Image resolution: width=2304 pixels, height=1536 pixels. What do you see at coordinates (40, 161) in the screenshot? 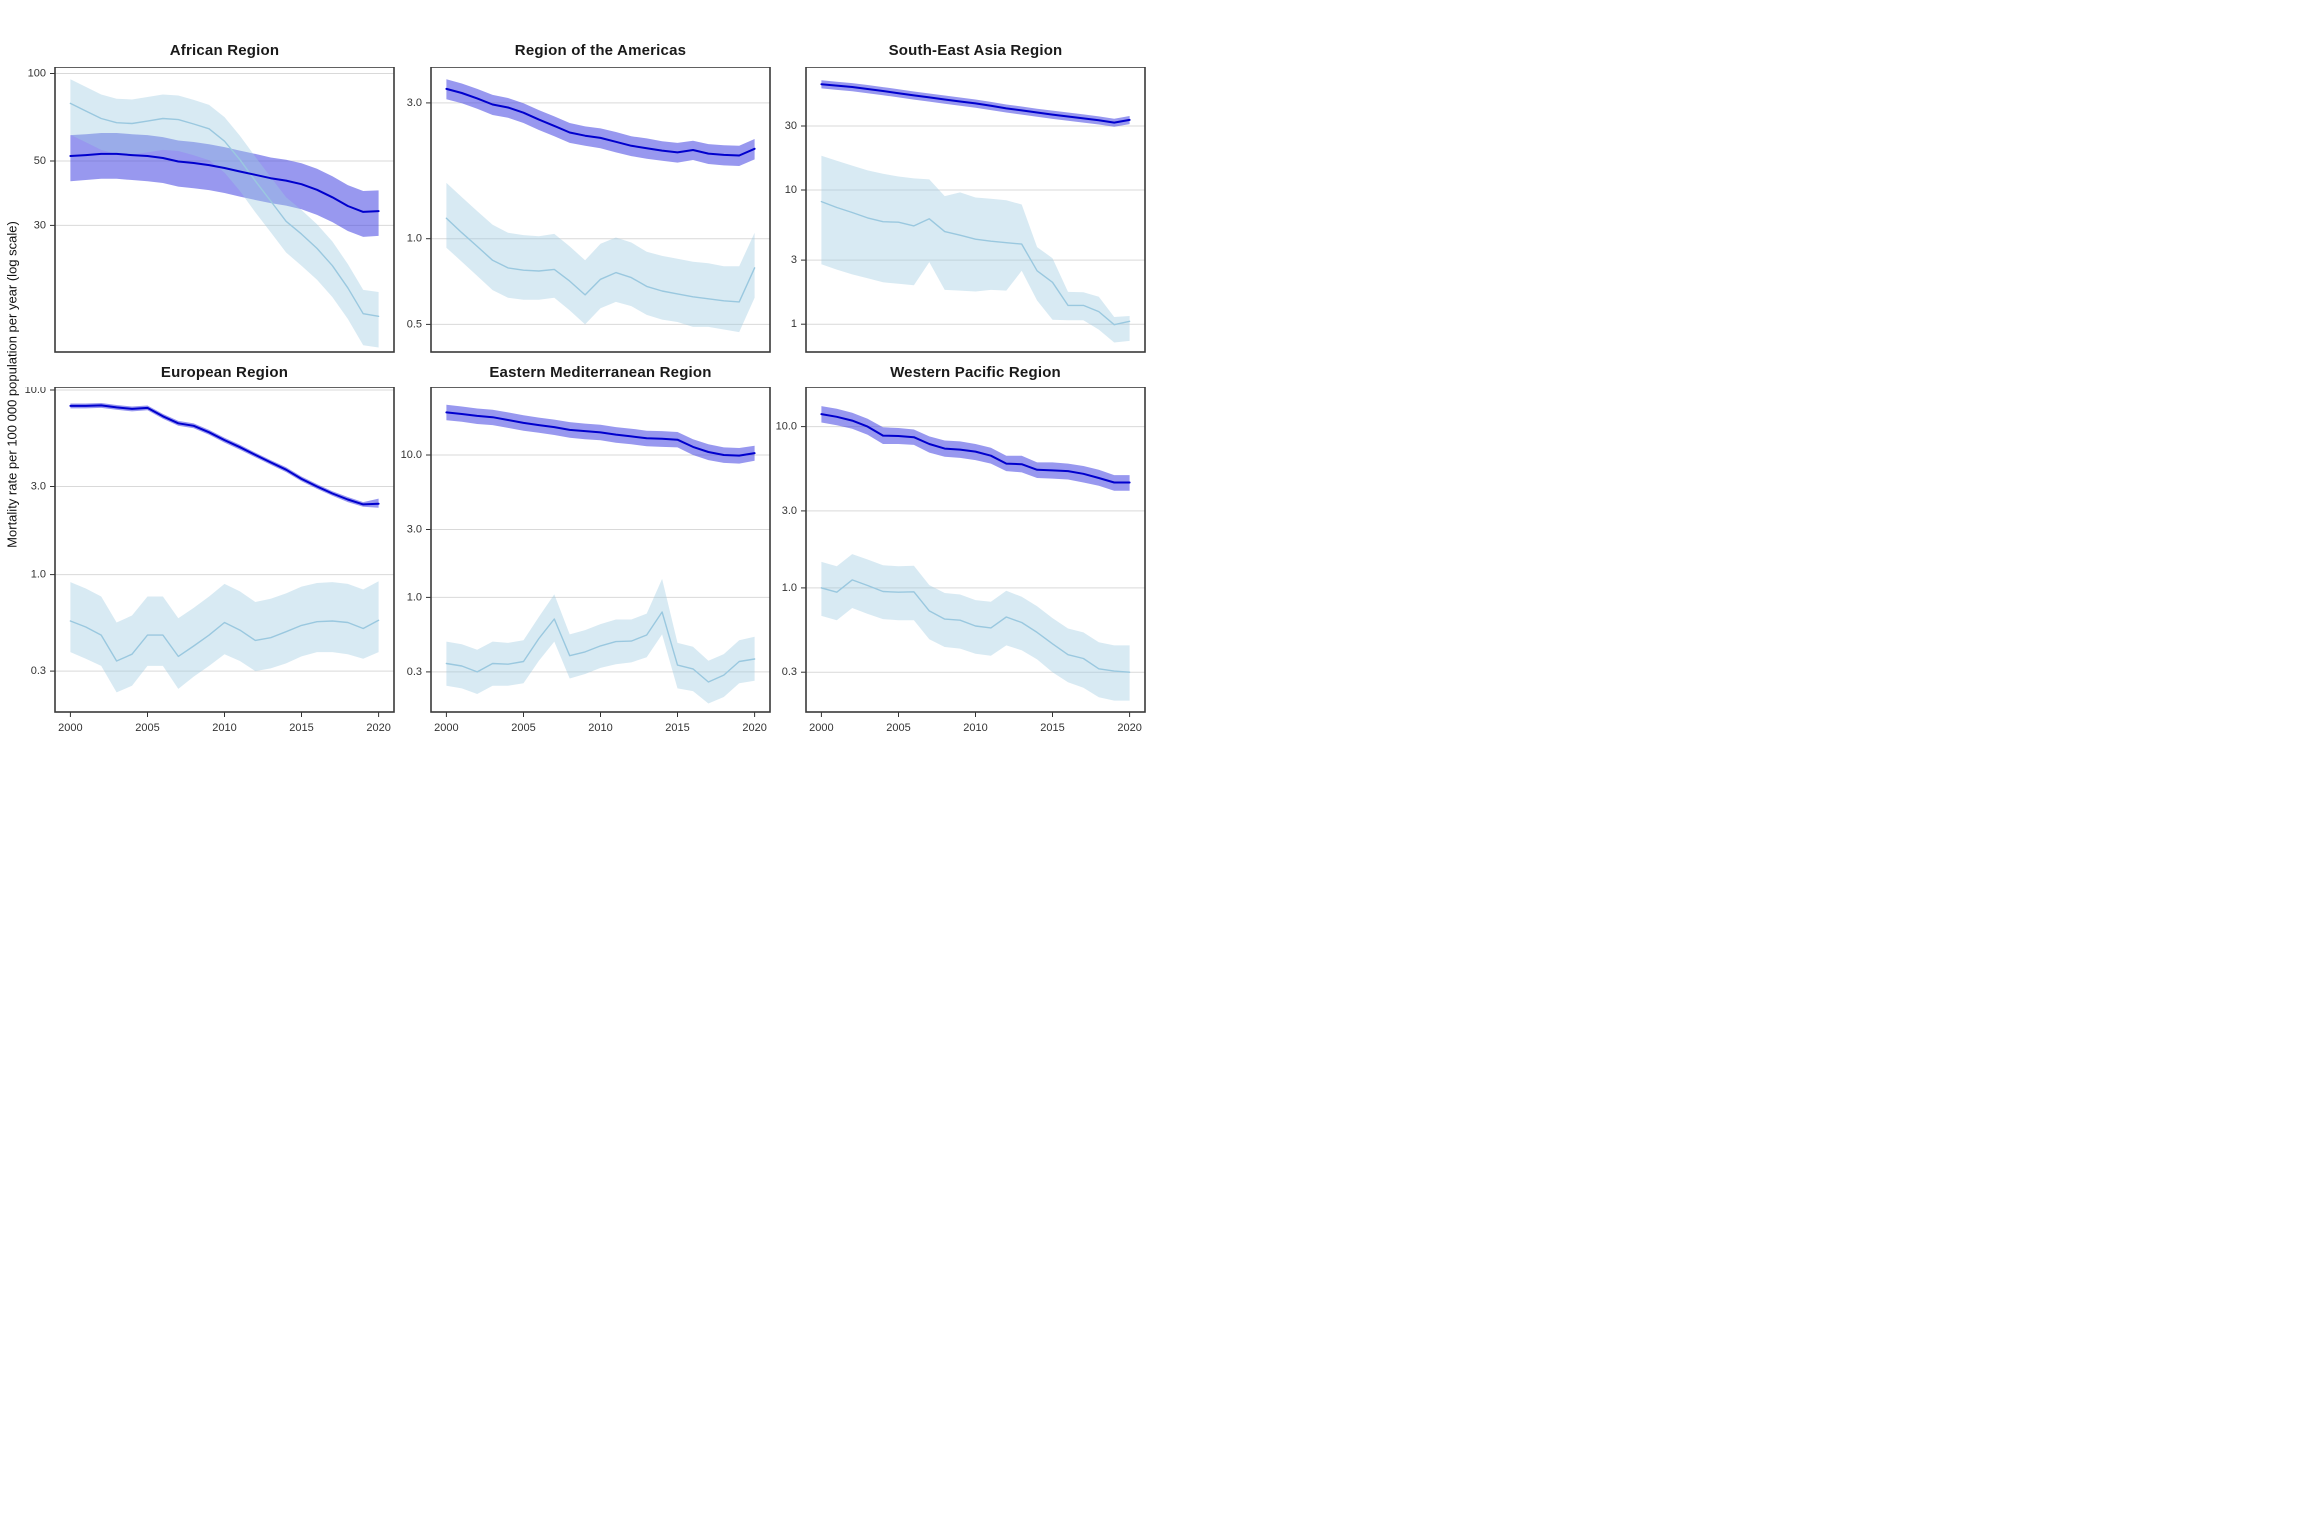
I see `svg-text: 50` at bounding box center [40, 161].